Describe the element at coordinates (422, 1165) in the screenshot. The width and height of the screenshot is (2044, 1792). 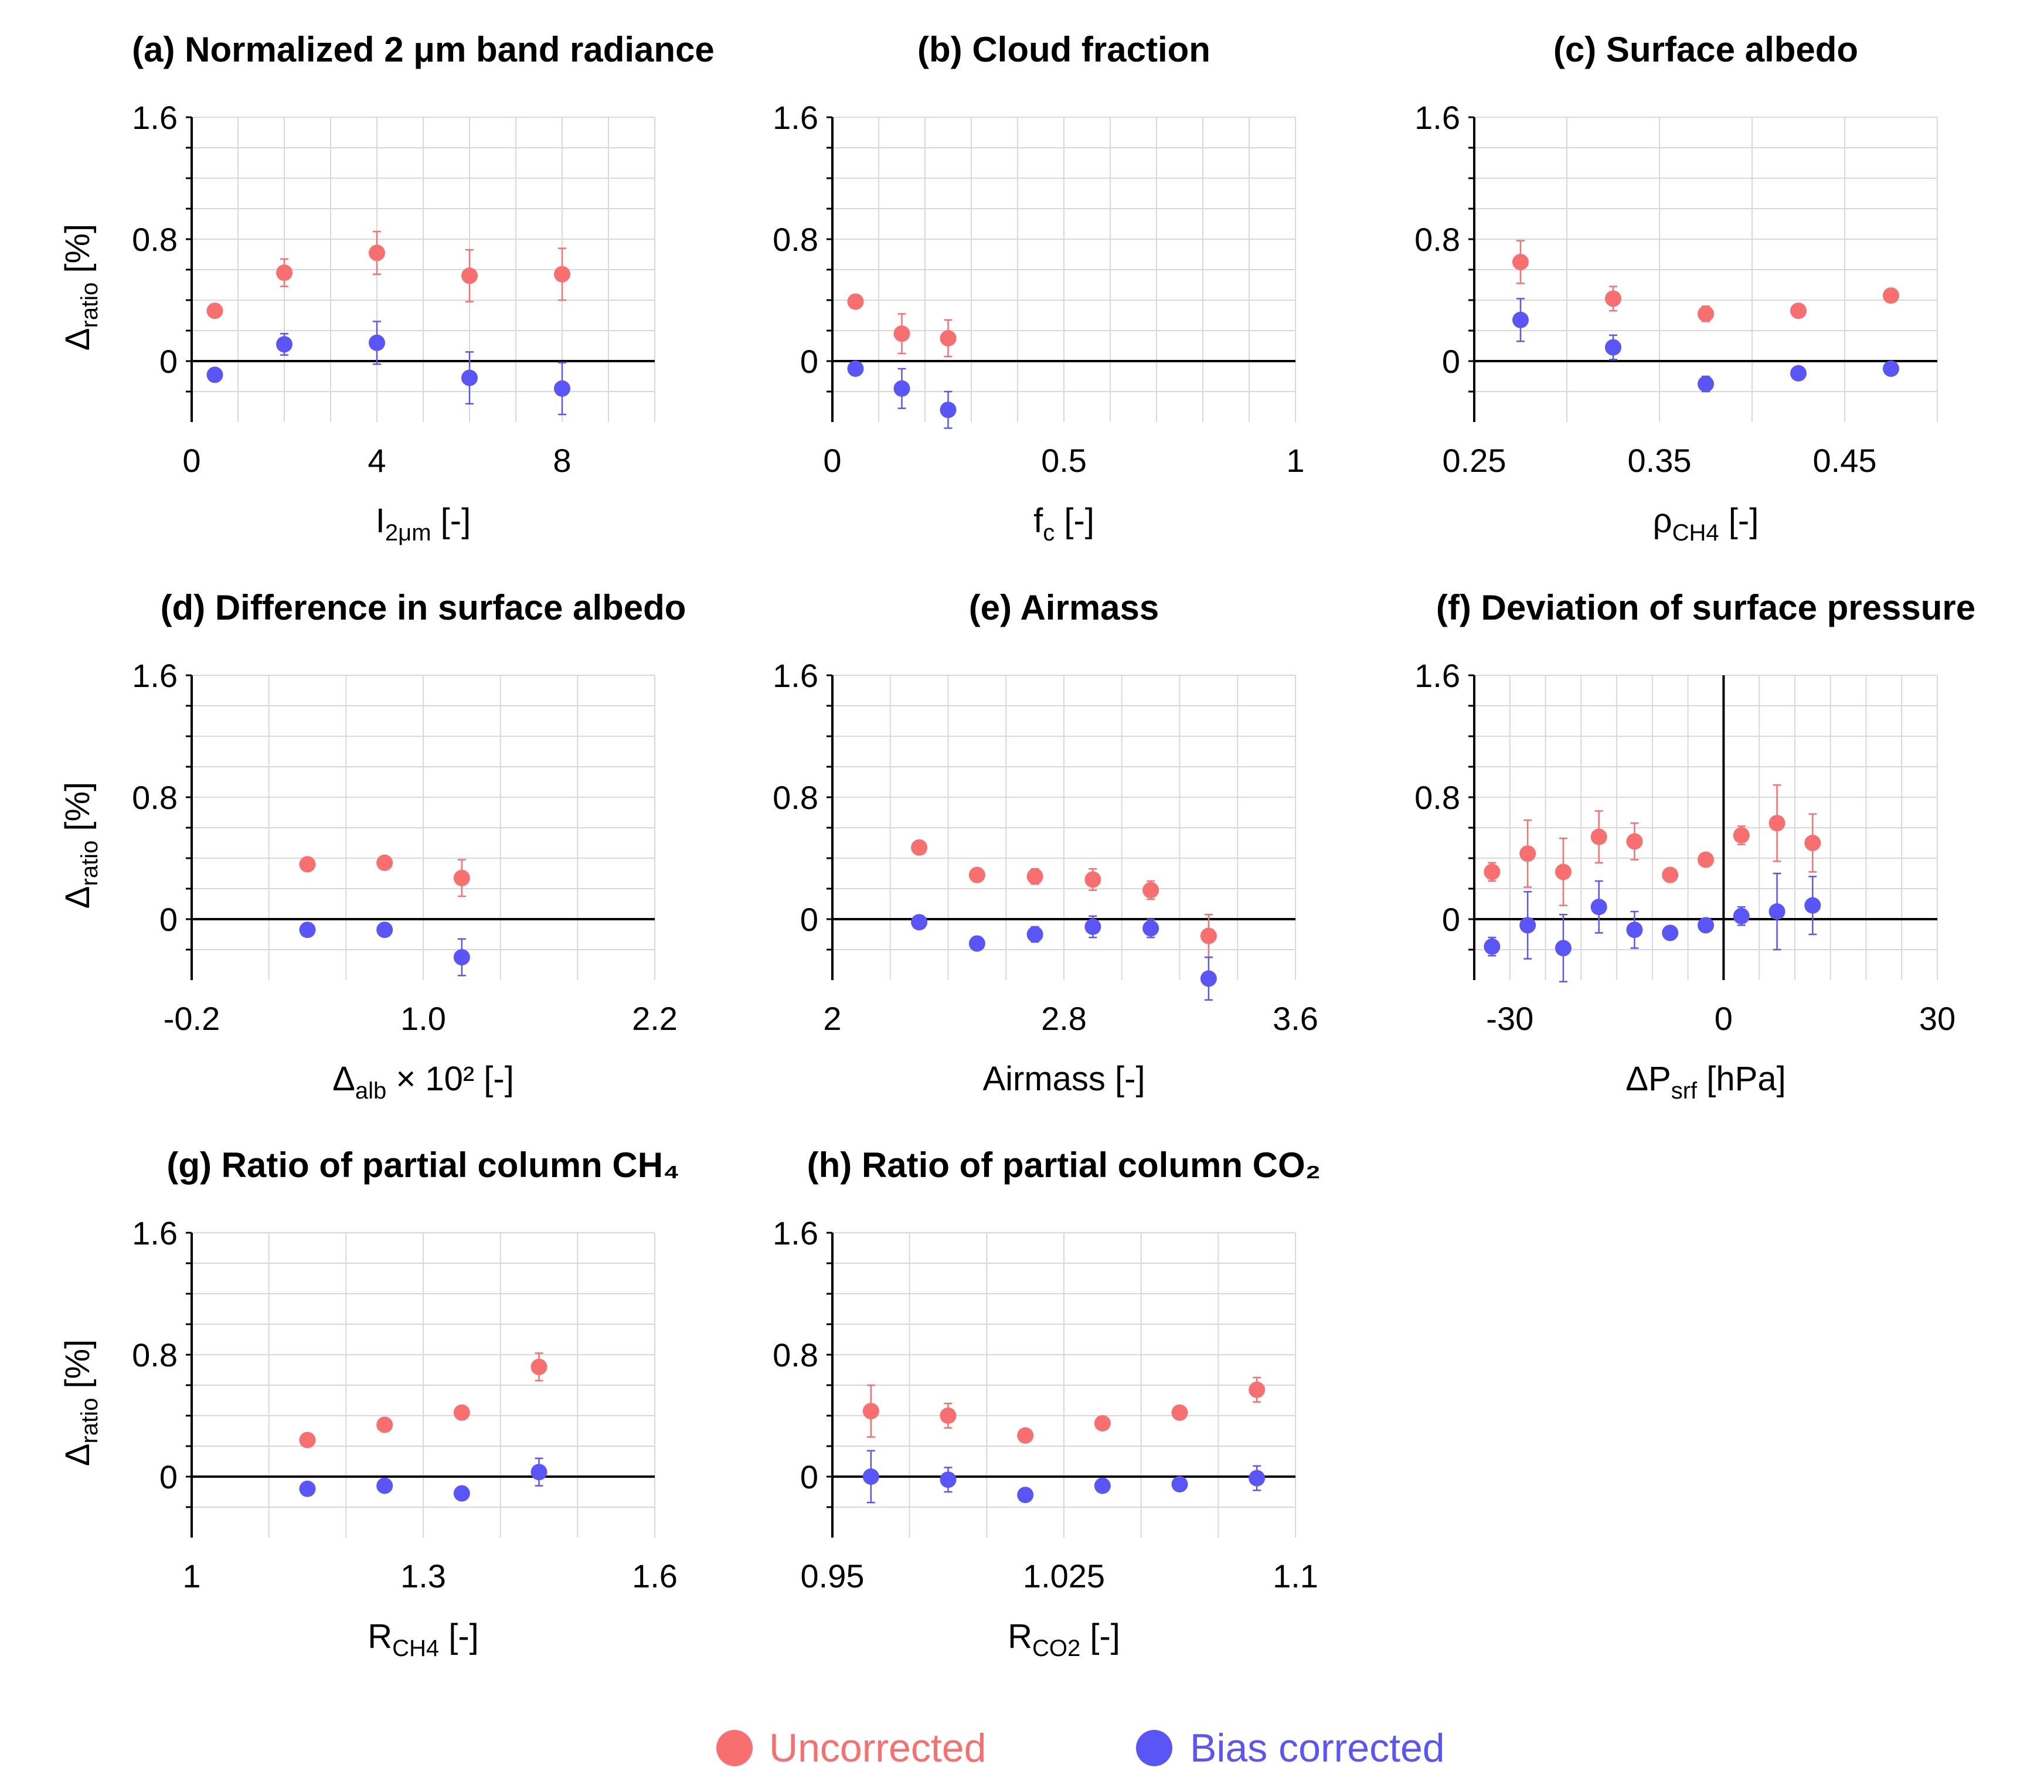
I see `panel-g-title: (g) Ratio of partial column CH₄` at that location.